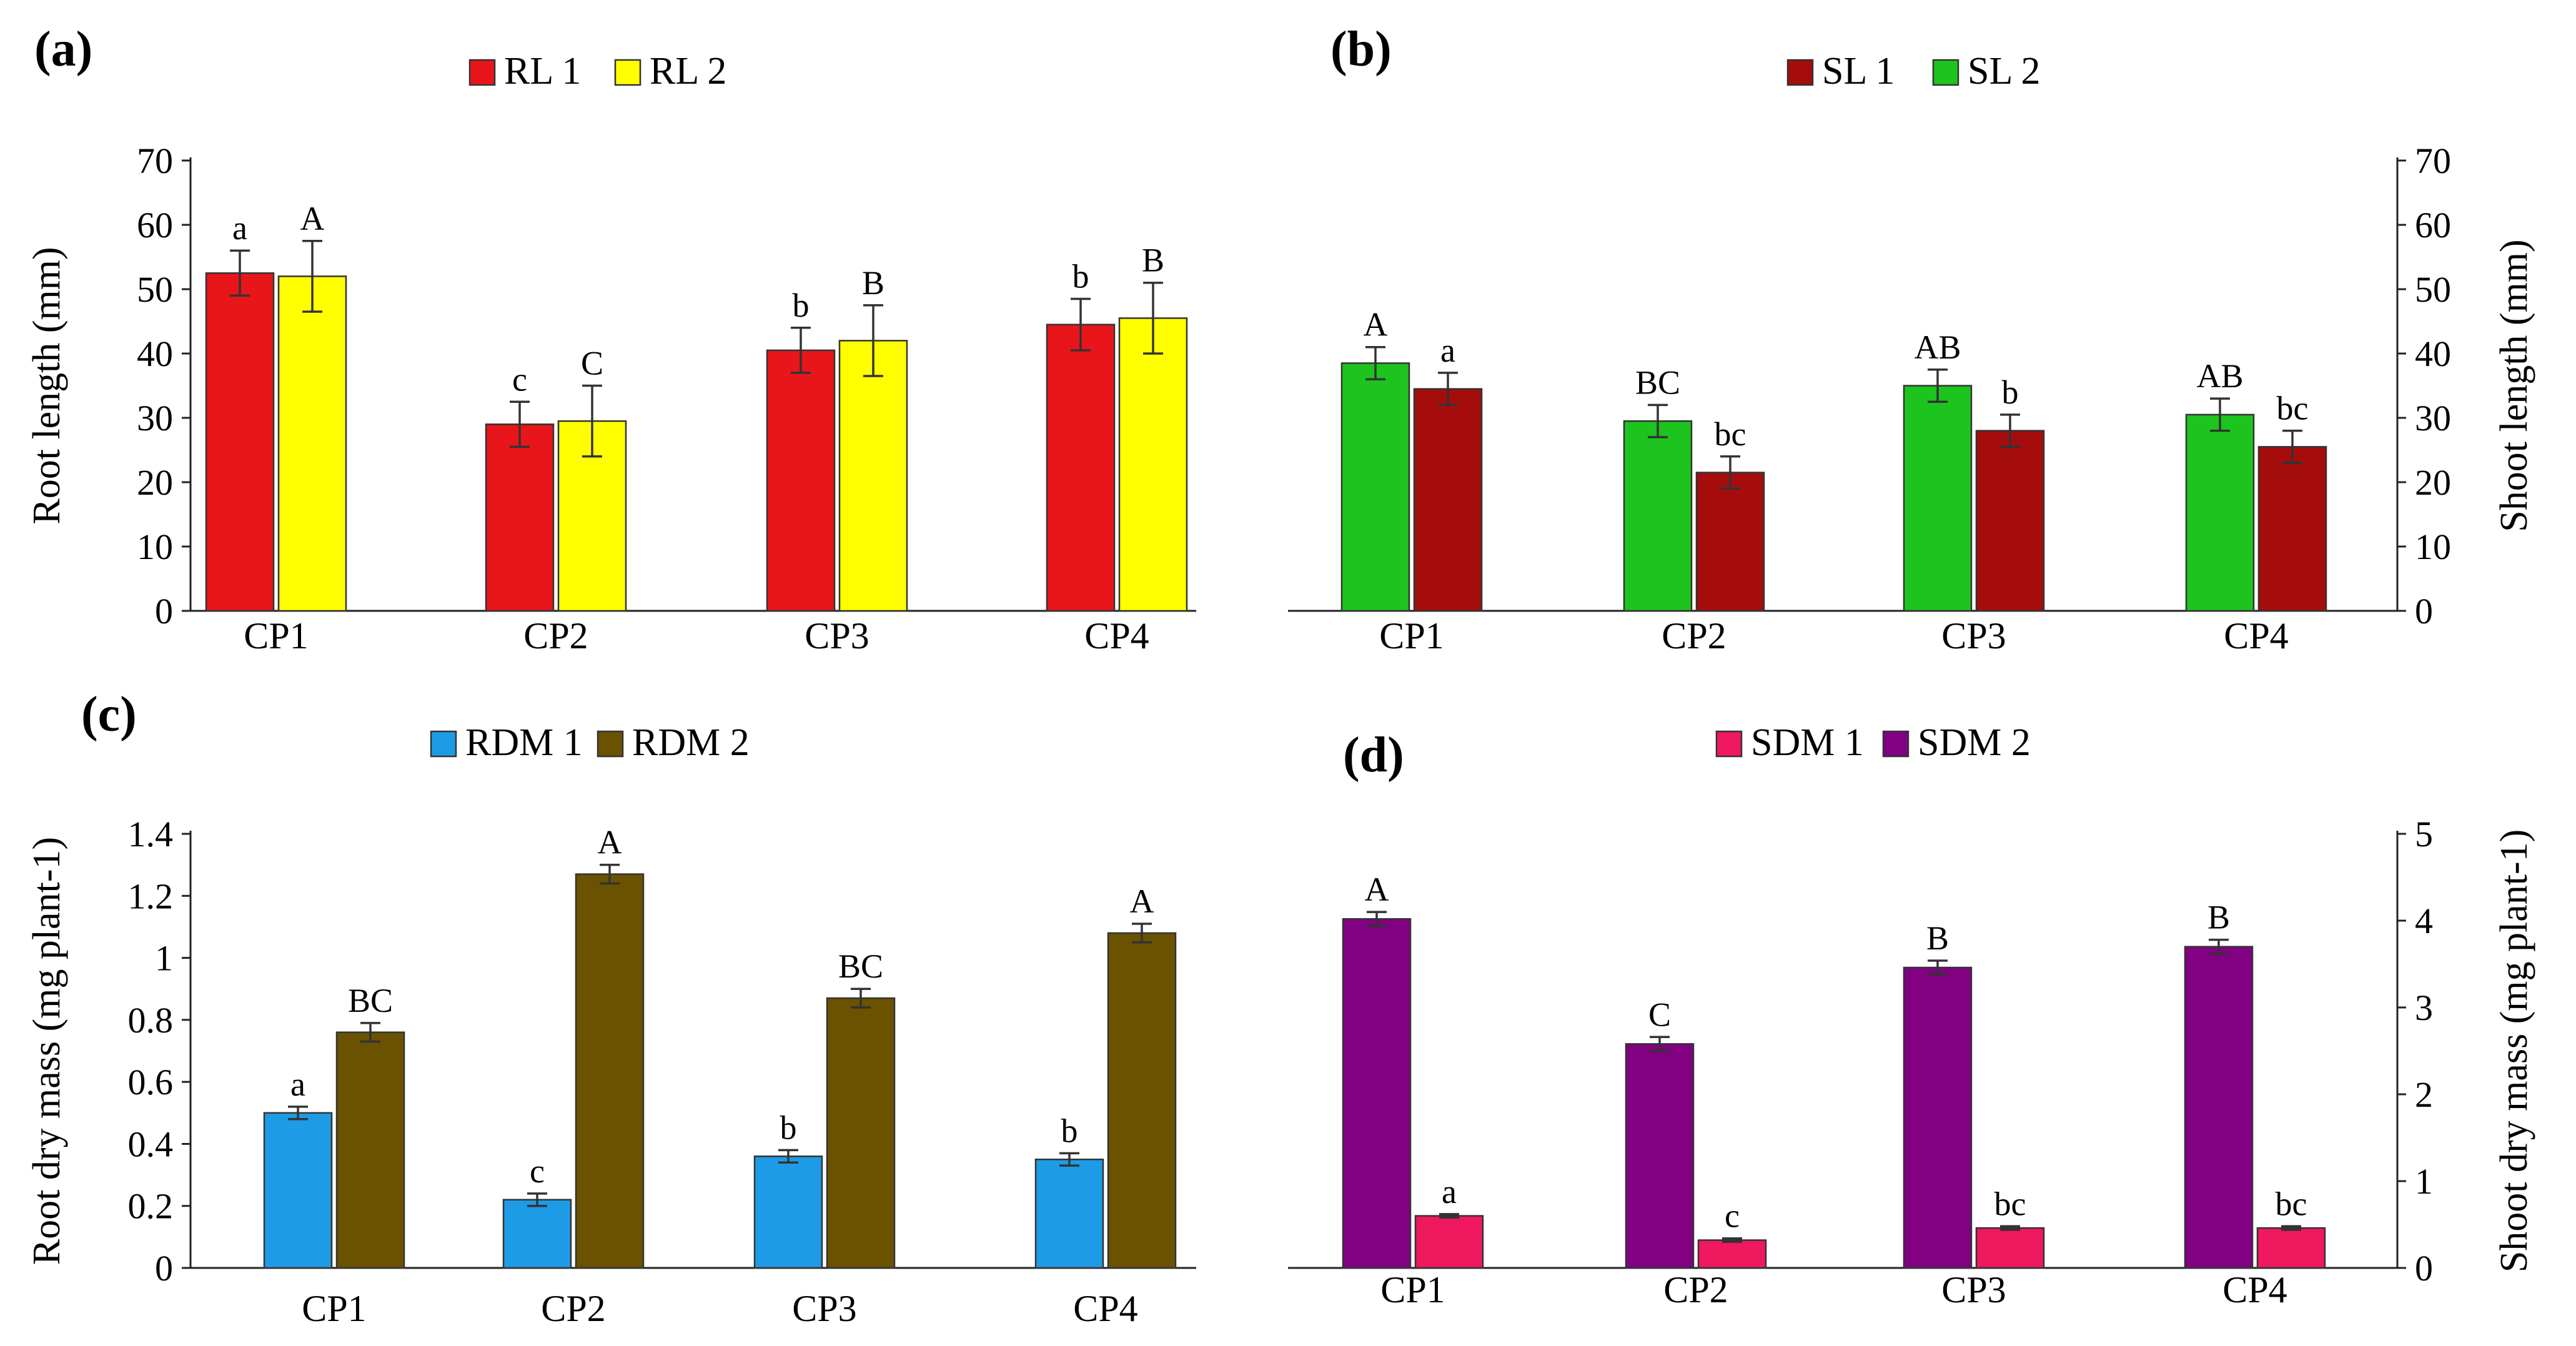 The width and height of the screenshot is (2576, 1346). Describe the element at coordinates (240, 442) in the screenshot. I see `bar-a-rl1-cp1` at that location.